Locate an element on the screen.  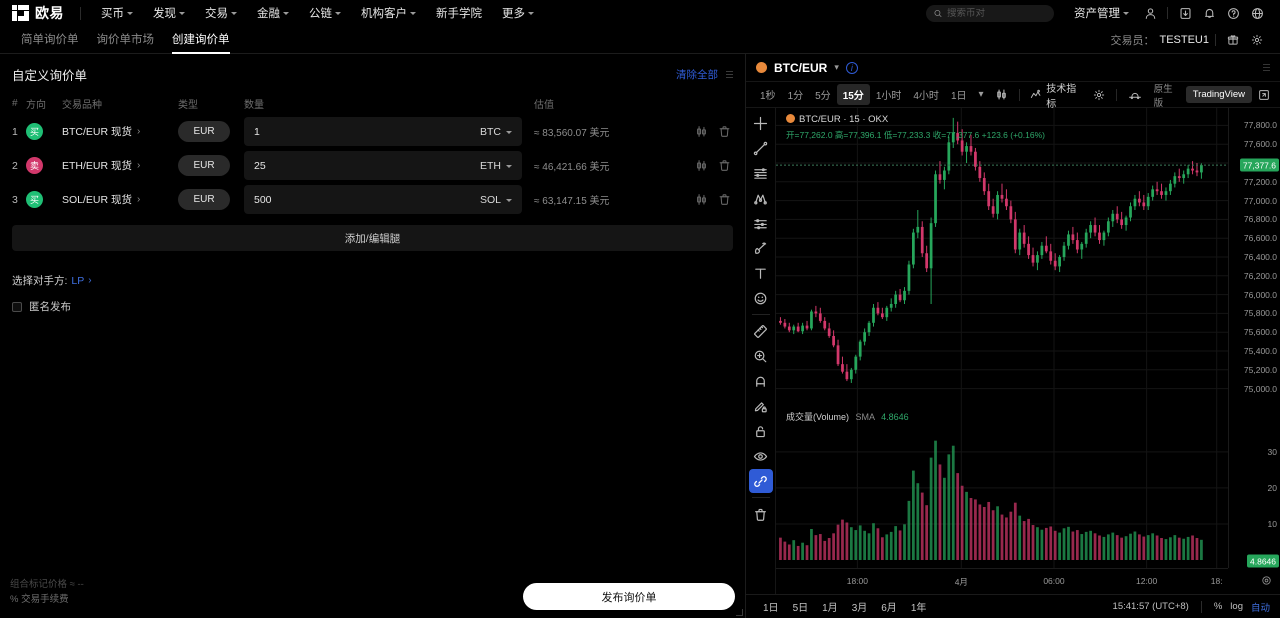
nav-item-discover: 发现 is located at coordinates (169, 13).